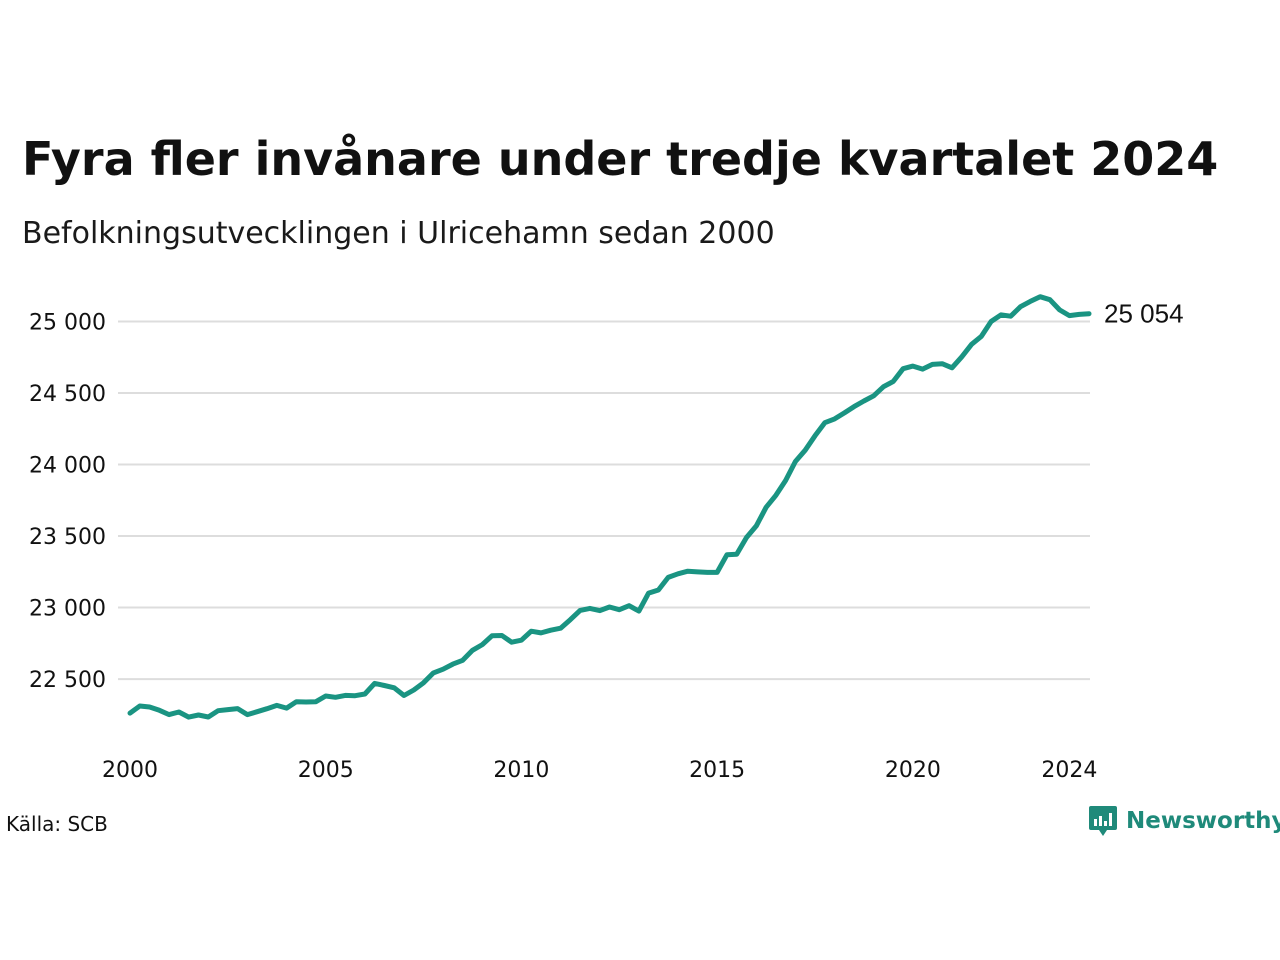 The width and height of the screenshot is (1280, 960). Describe the element at coordinates (717, 770) in the screenshot. I see `x-tick-label: 2015` at that location.